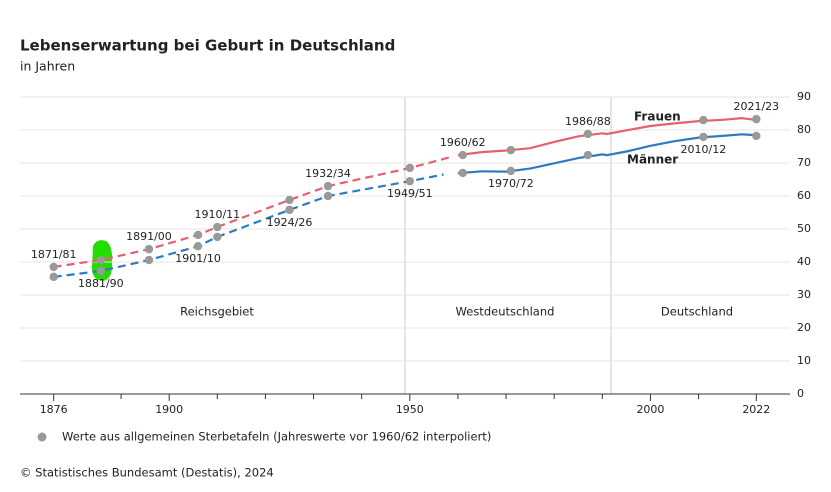 The height and width of the screenshot is (492, 831). What do you see at coordinates (169, 409) in the screenshot?
I see `x-tick-label: 1900` at bounding box center [169, 409].